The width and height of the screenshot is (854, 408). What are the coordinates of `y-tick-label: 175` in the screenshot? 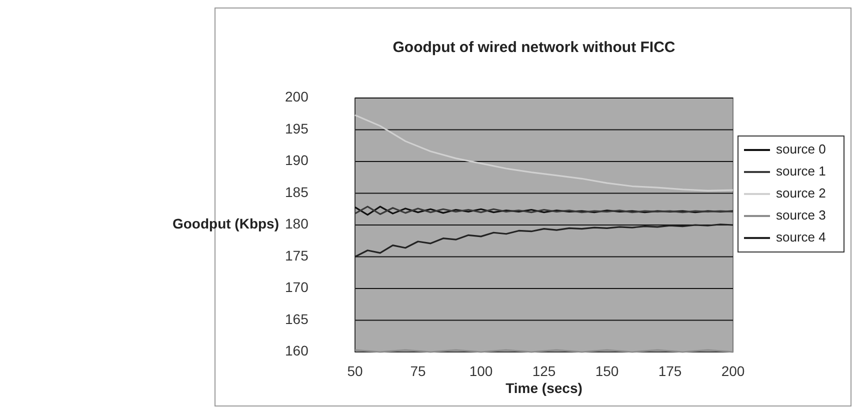 It's located at (297, 255).